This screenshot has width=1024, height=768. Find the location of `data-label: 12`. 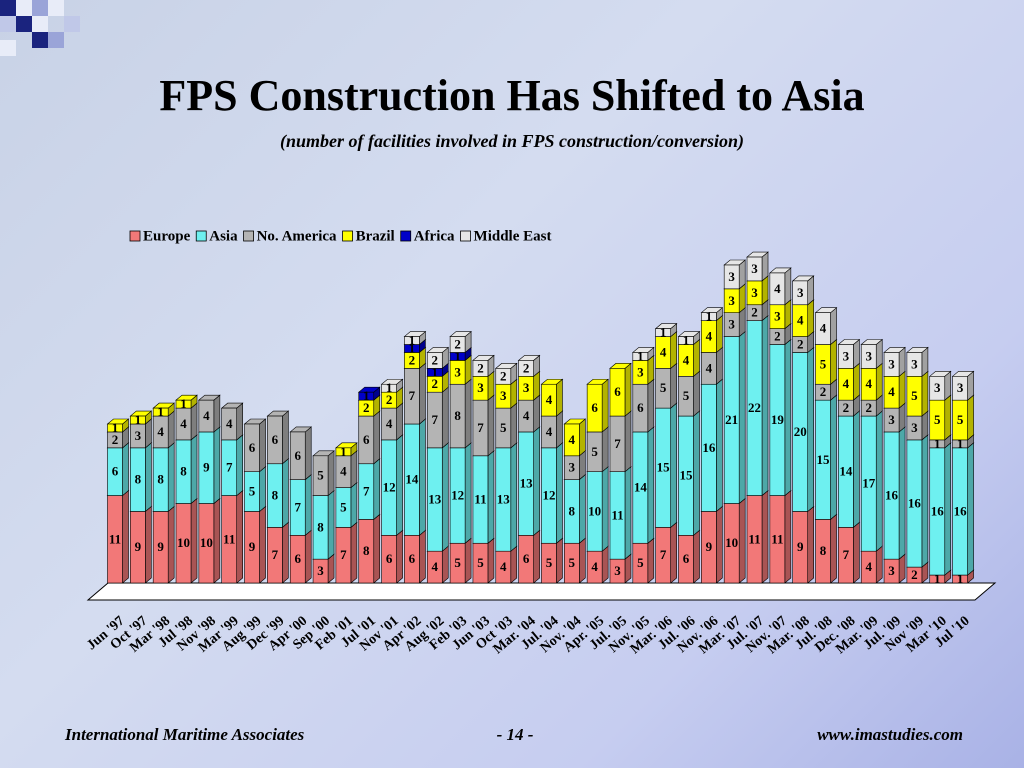

data-label: 12 is located at coordinates (548, 495).